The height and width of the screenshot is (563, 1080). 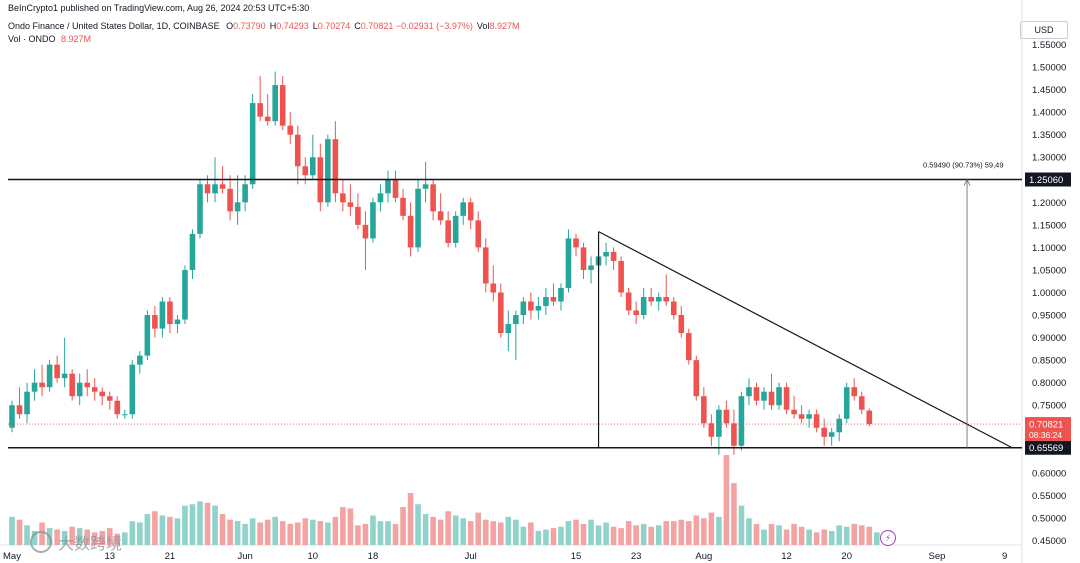 What do you see at coordinates (90, 544) in the screenshot?
I see `watermark-text: 大数跨境` at bounding box center [90, 544].